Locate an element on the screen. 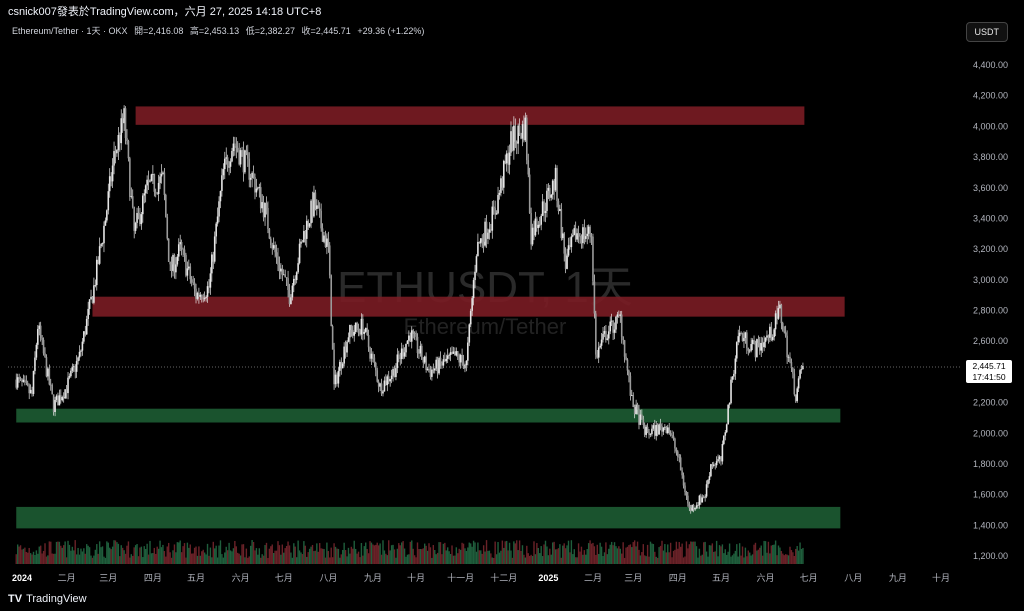 The image size is (1024, 611). volume-bars is located at coordinates (409, 552).